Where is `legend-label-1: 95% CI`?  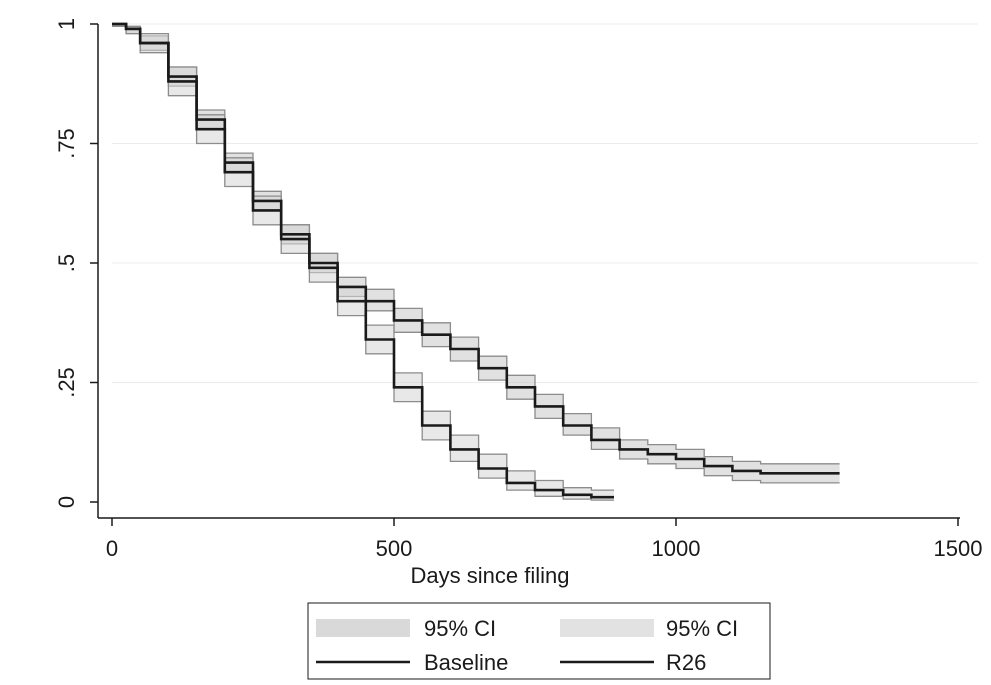
legend-label-1: 95% CI is located at coordinates (702, 628).